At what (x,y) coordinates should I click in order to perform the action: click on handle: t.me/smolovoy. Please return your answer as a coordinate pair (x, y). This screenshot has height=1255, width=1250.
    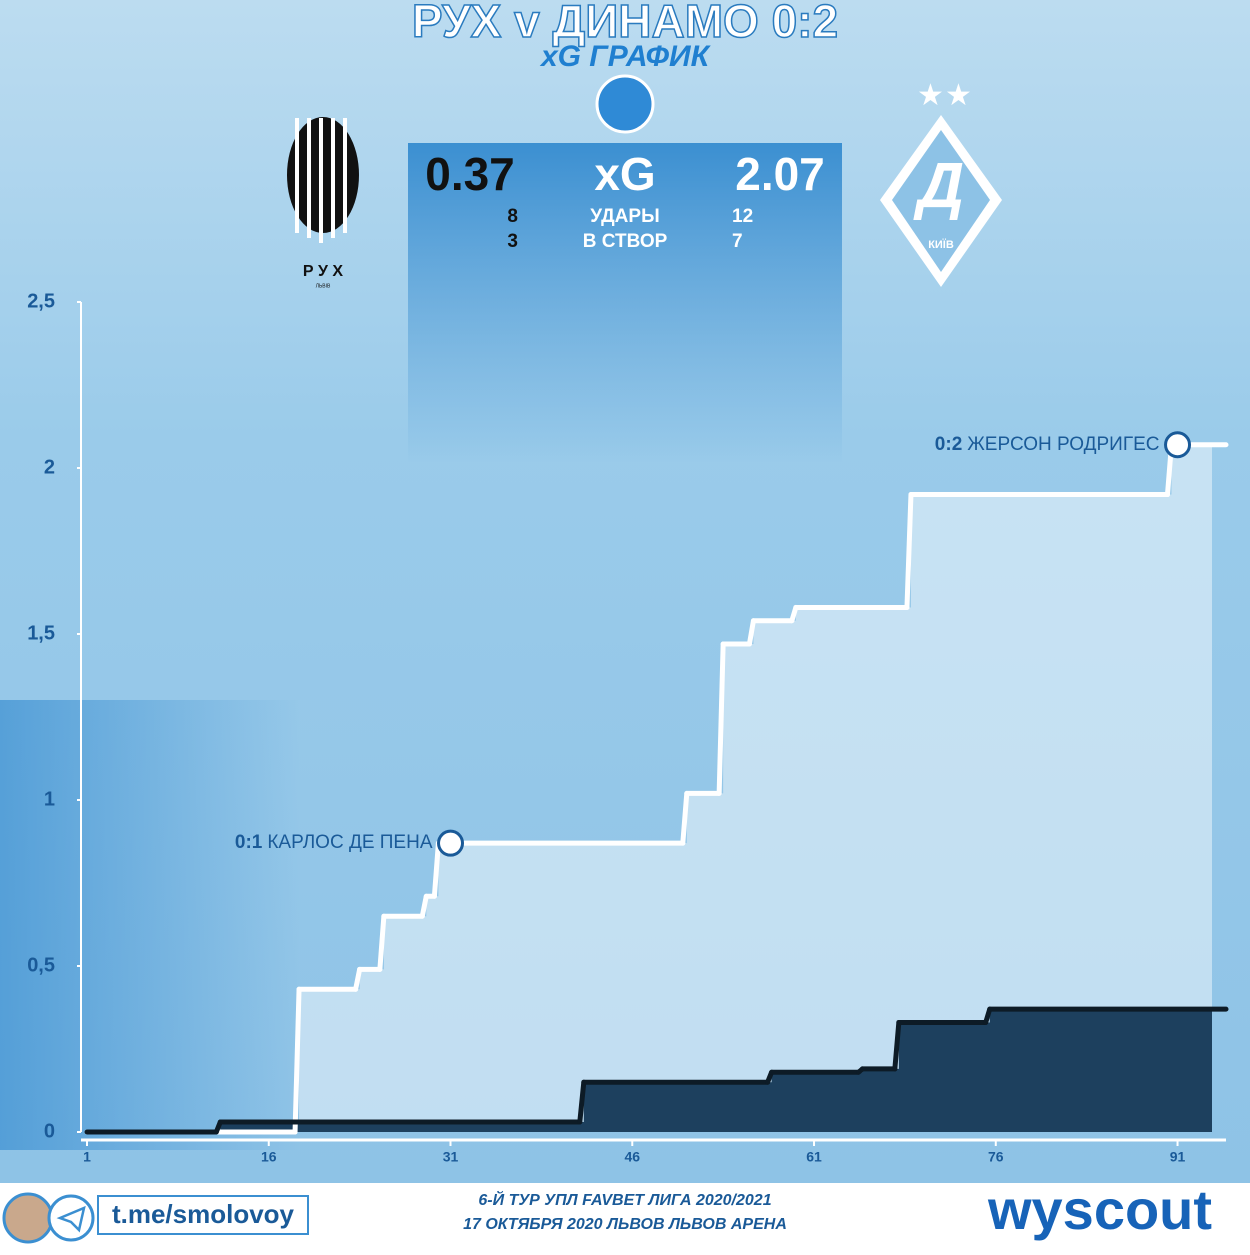
    Looking at the image, I should click on (203, 1214).